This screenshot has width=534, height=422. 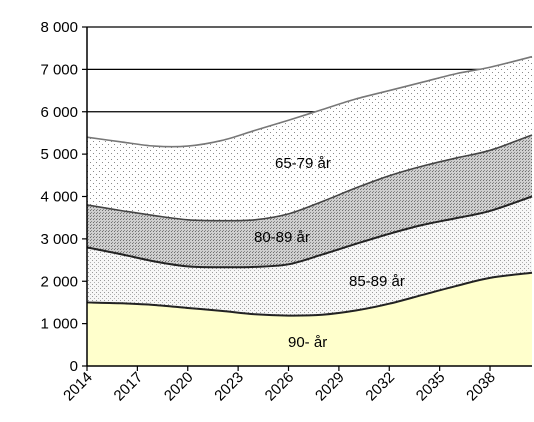 I want to click on y-tick-label-2: 2 000, so click(x=59, y=281).